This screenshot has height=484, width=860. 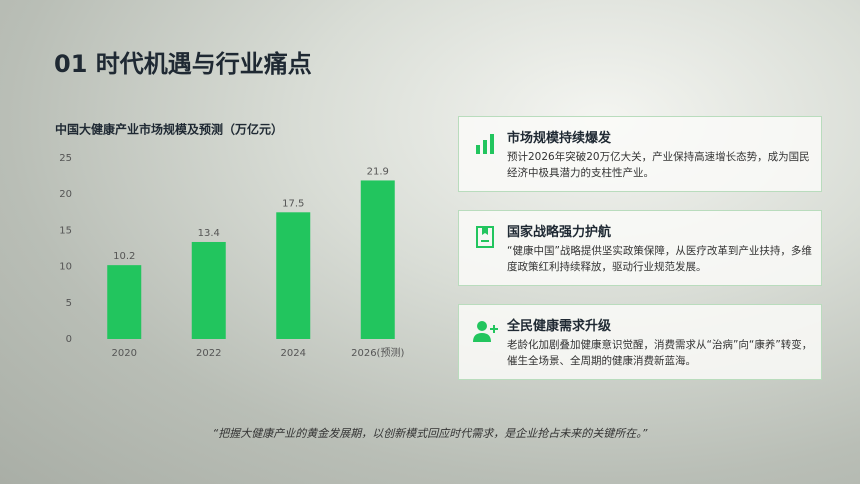 What do you see at coordinates (209, 233) in the screenshot?
I see `data-label: 13.4` at bounding box center [209, 233].